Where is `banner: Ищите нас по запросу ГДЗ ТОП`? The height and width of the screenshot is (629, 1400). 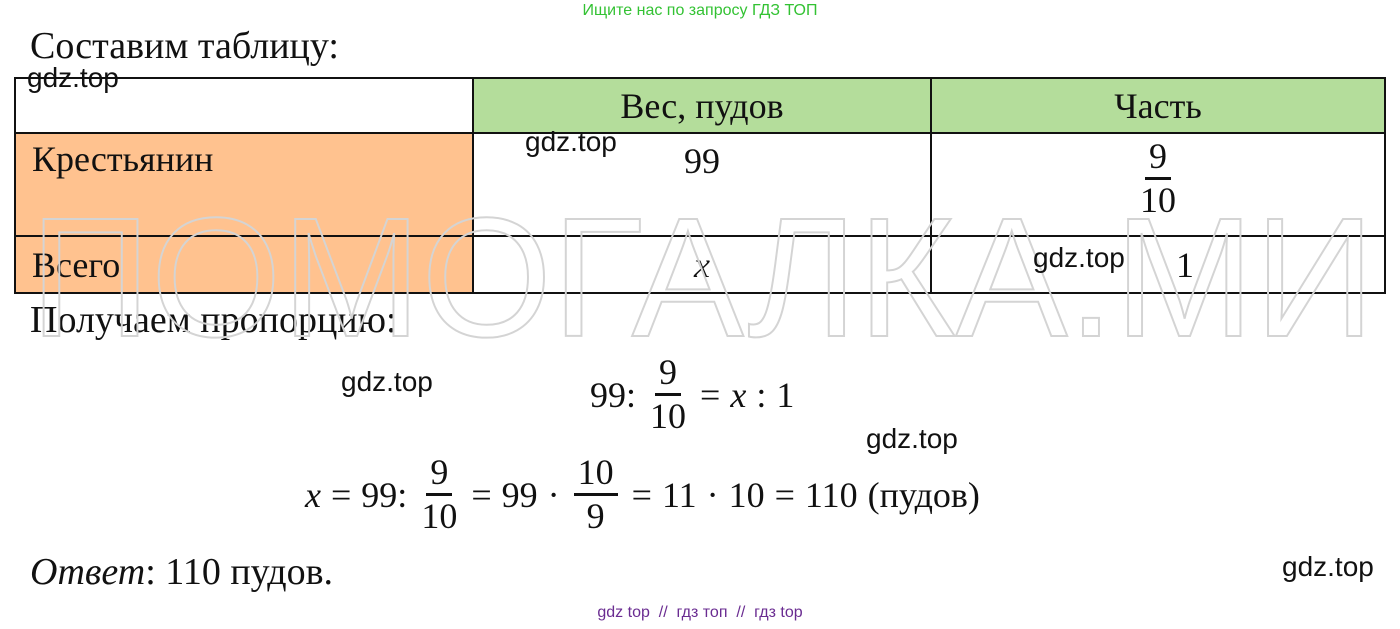
banner: Ищите нас по запросу ГДЗ ТОП is located at coordinates (700, 10).